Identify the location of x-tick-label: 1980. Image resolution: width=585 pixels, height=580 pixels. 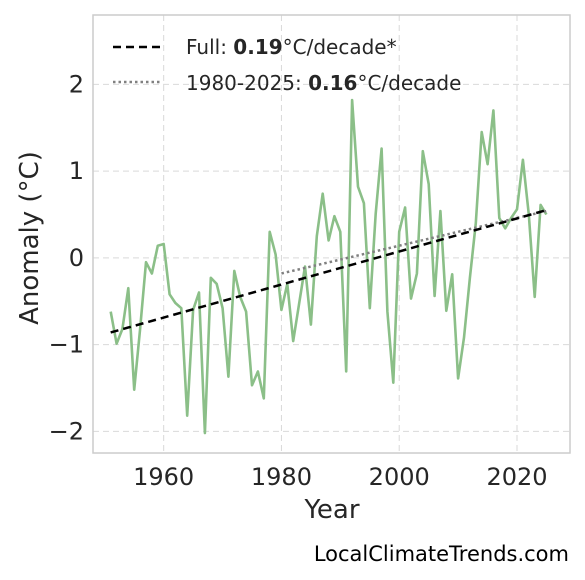
(281, 477).